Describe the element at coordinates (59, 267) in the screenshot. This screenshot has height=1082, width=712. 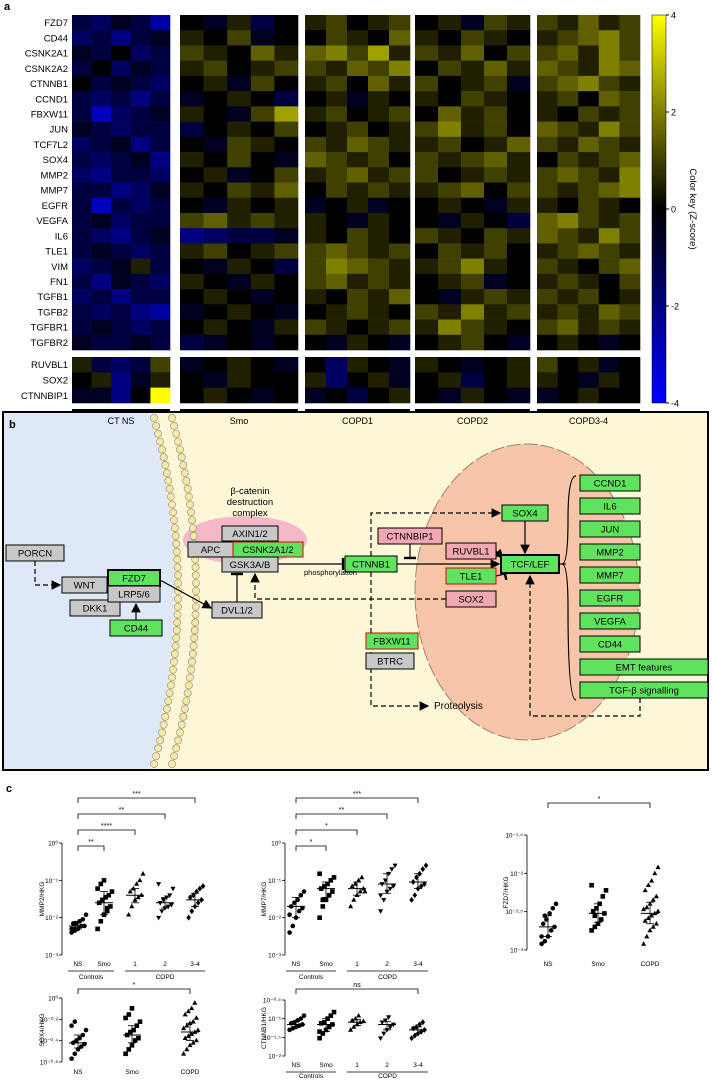
I see `gene-label: VIM` at that location.